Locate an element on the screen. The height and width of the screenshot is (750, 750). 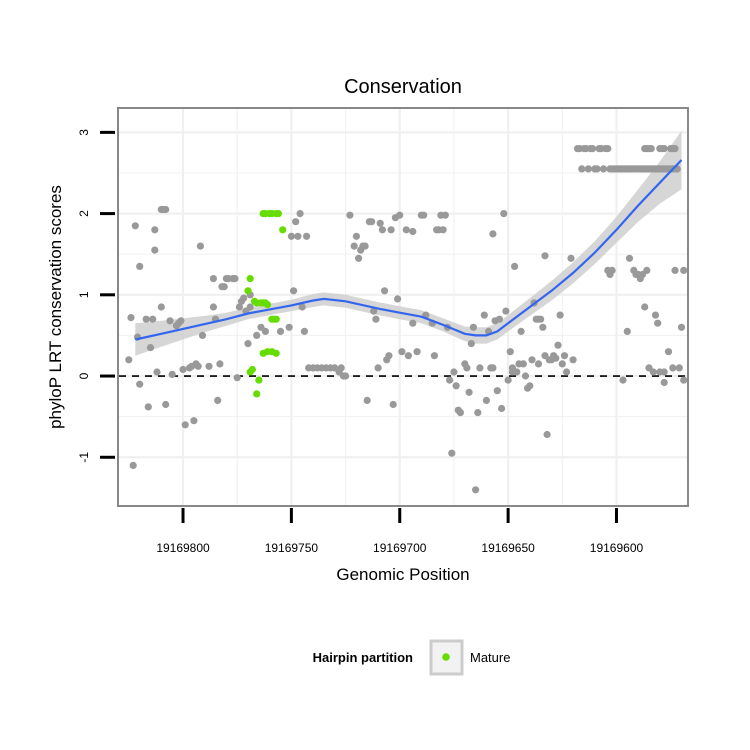
x-tick-label: 19169600 is located at coordinates (617, 548).